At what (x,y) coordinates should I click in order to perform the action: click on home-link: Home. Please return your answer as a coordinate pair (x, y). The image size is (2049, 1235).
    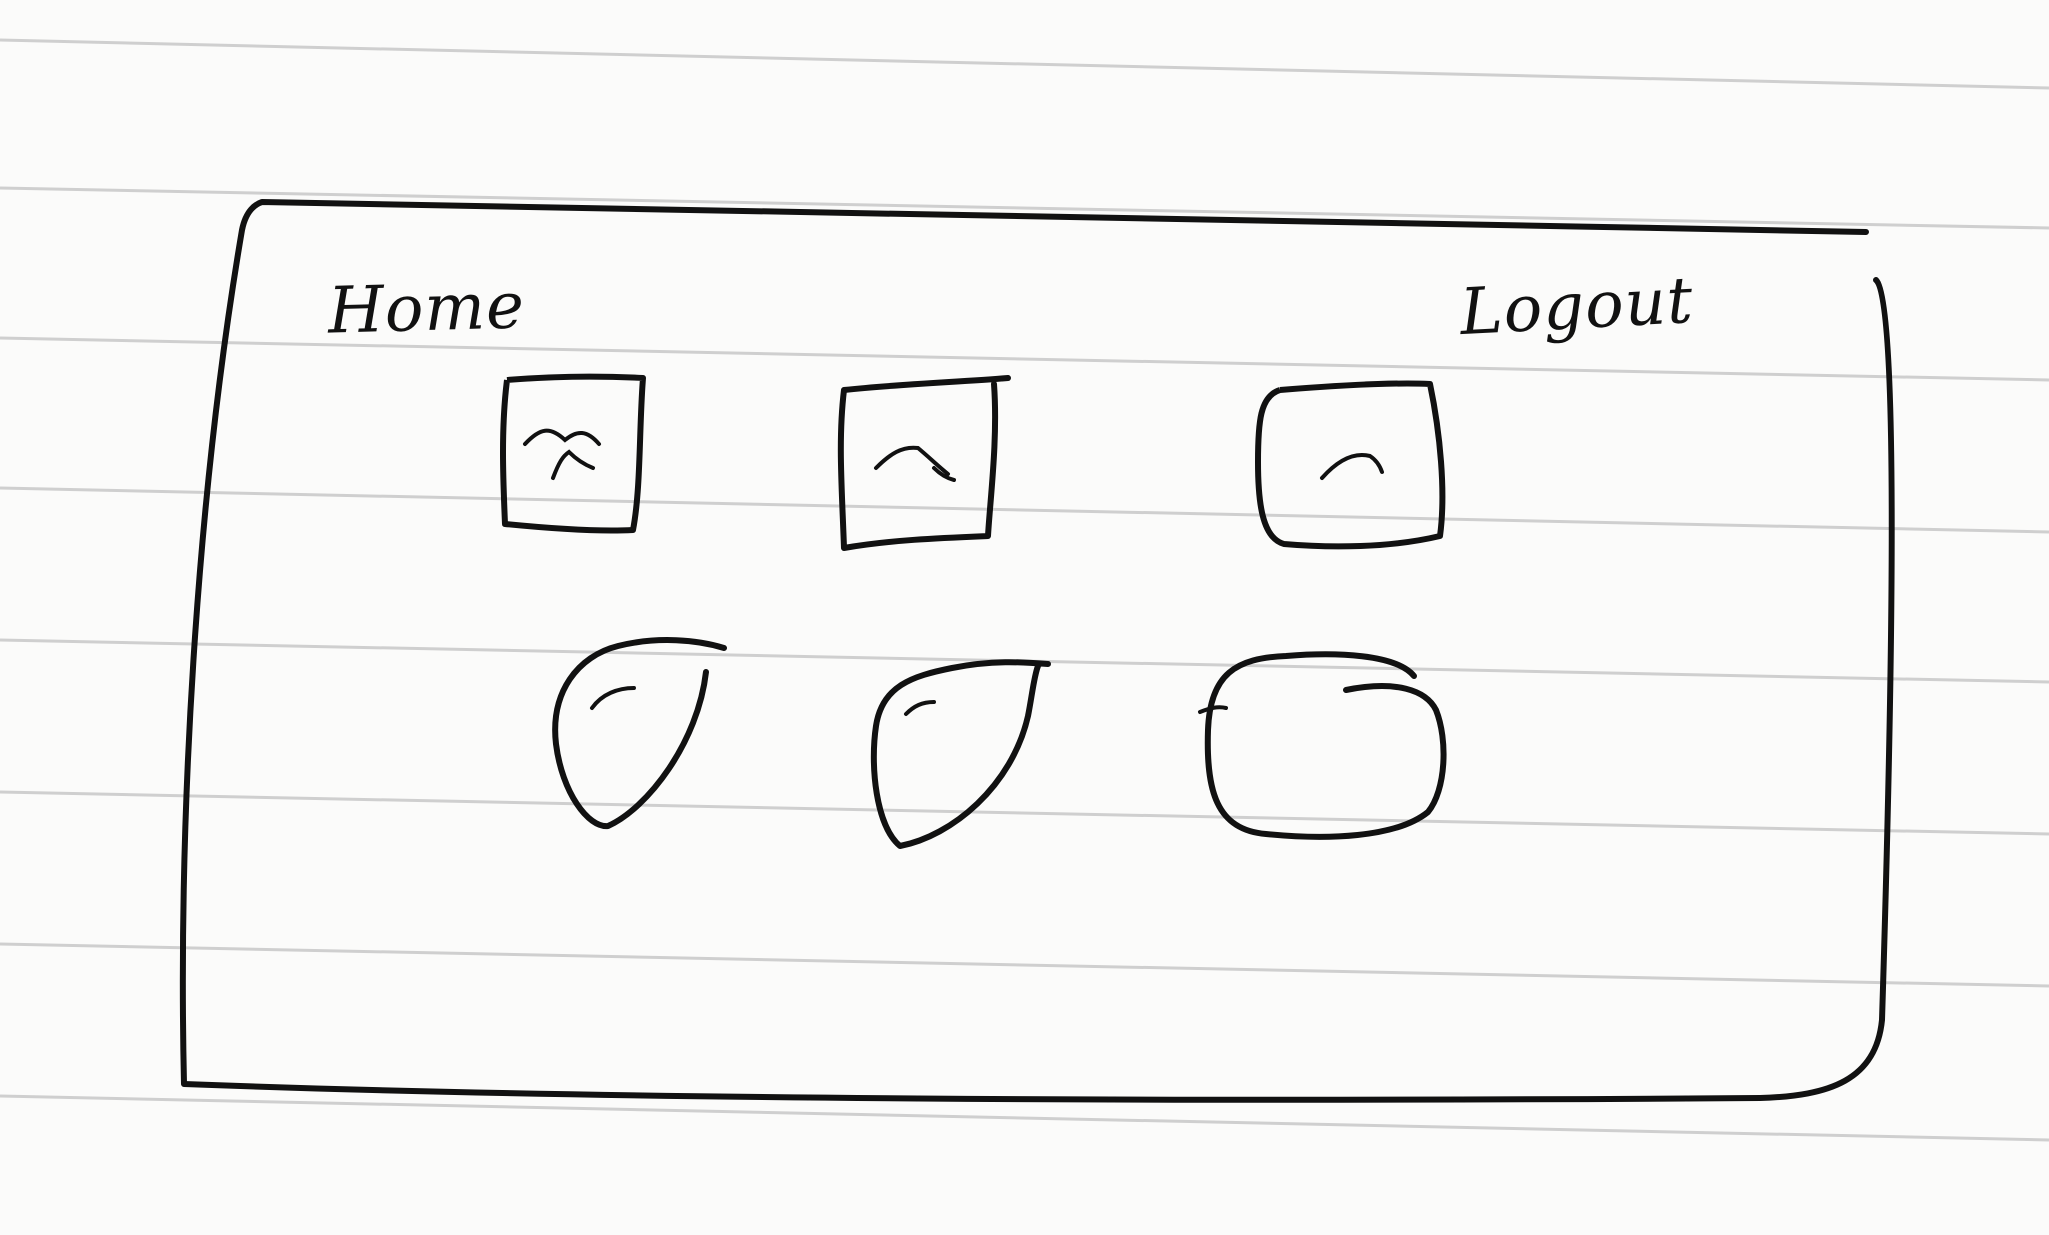
    Looking at the image, I should click on (426, 309).